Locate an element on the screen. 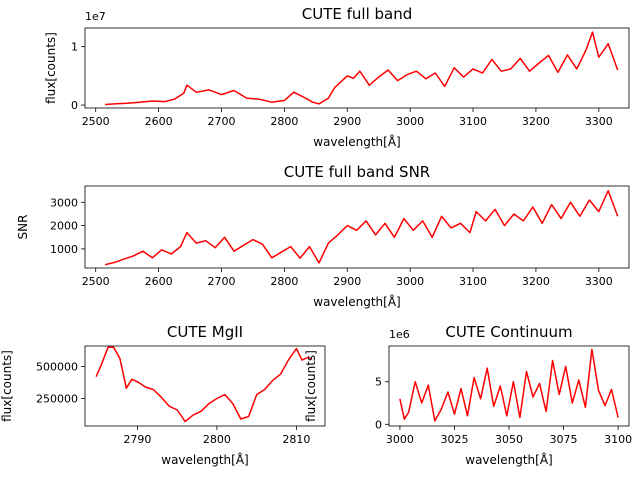  y-offset-text: 1e7 is located at coordinates (95, 16).